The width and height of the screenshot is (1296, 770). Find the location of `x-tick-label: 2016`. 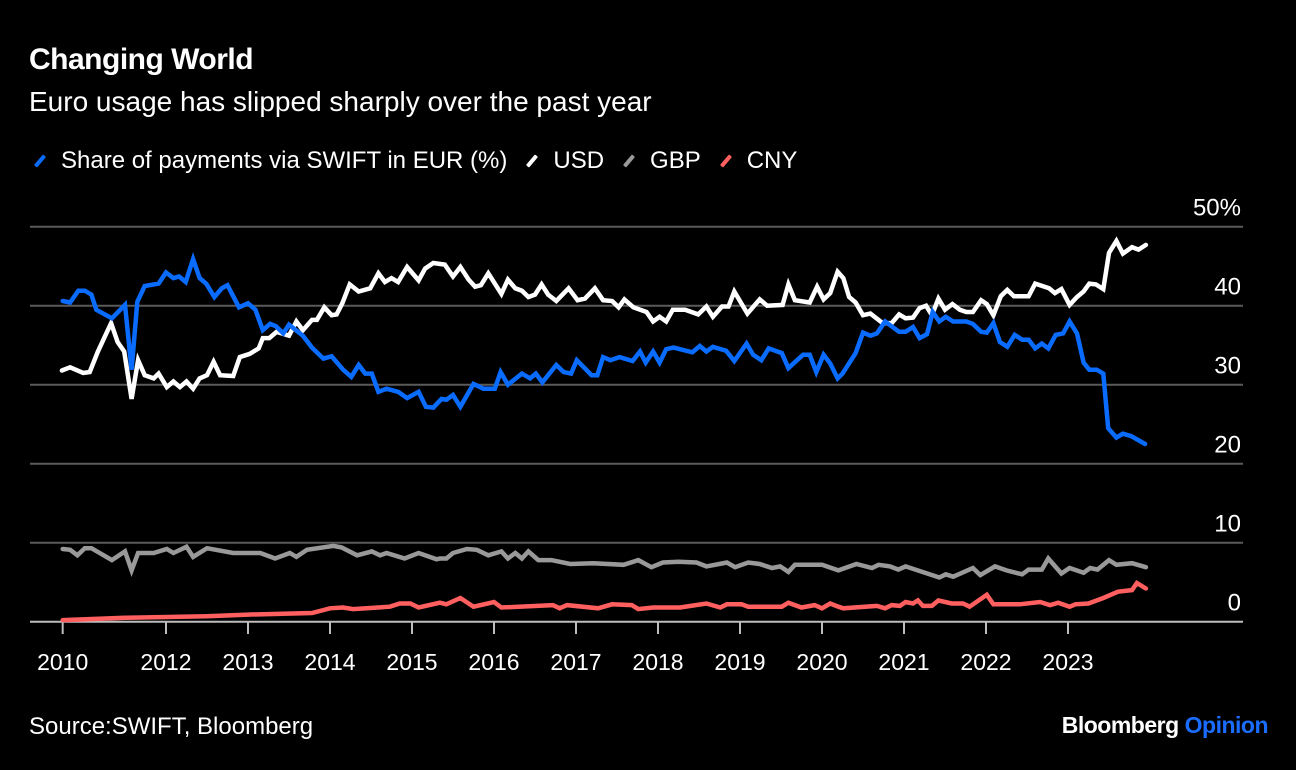

x-tick-label: 2016 is located at coordinates (493, 662).